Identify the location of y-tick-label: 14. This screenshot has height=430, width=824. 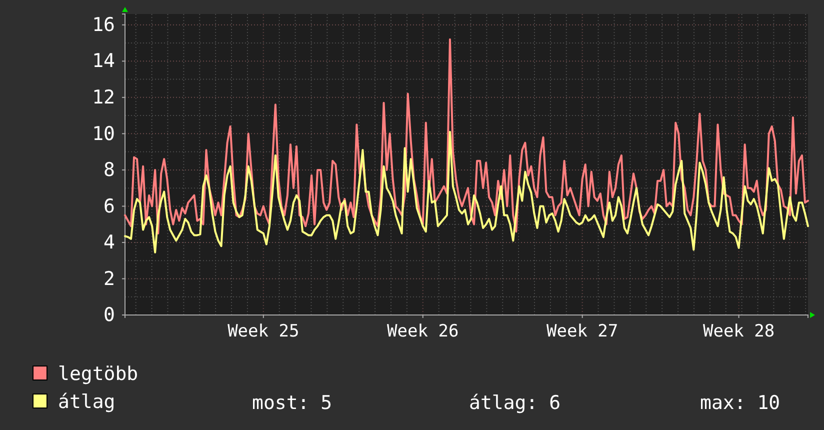
(103, 61).